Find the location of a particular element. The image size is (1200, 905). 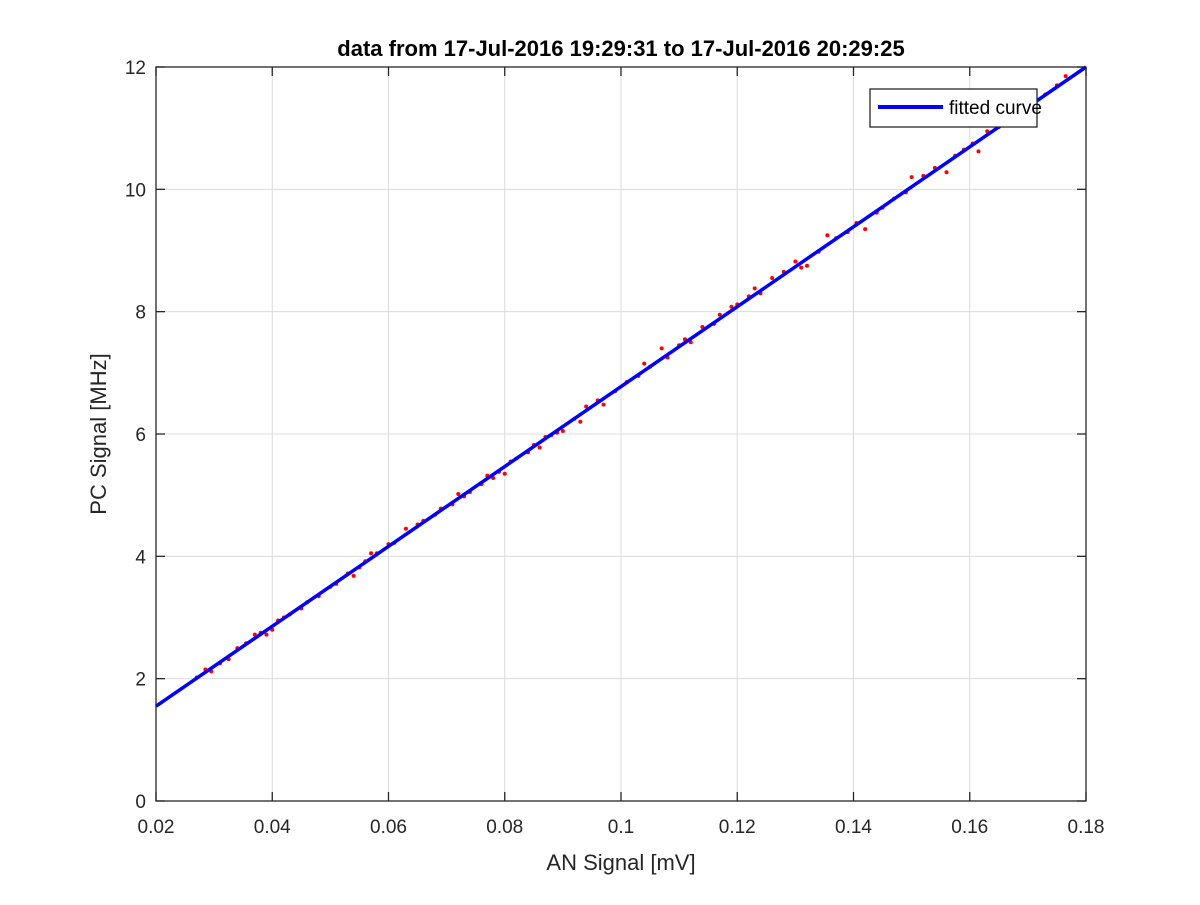

y-tick-label: 8 is located at coordinates (140, 313).